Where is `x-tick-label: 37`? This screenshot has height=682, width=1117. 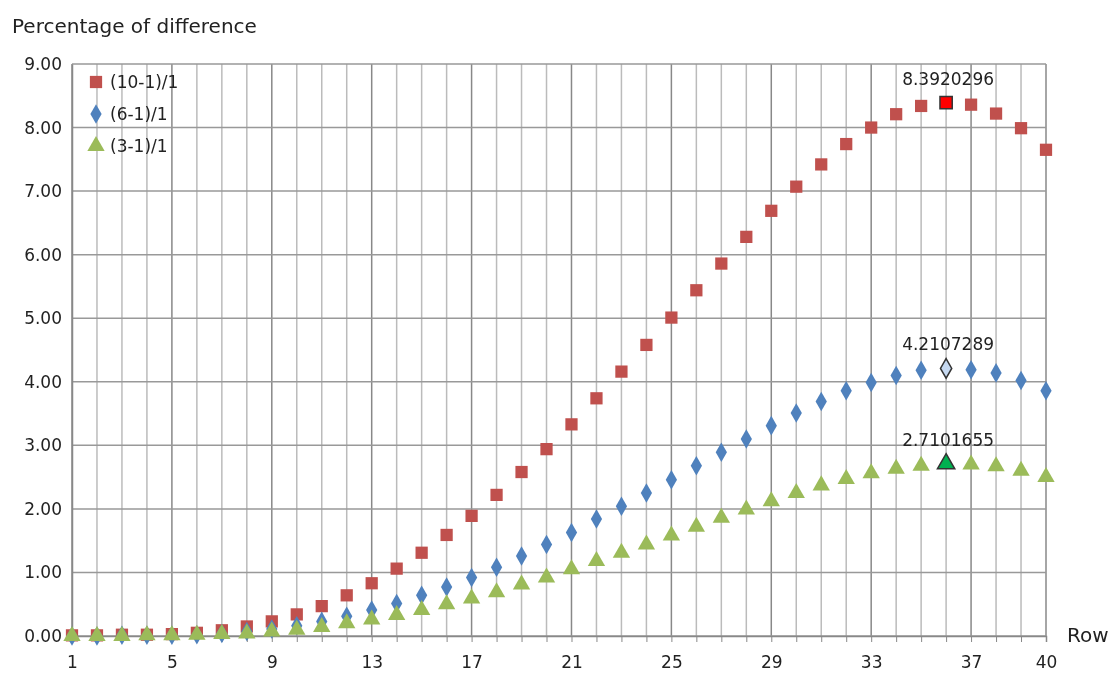 x-tick-label: 37 is located at coordinates (971, 662).